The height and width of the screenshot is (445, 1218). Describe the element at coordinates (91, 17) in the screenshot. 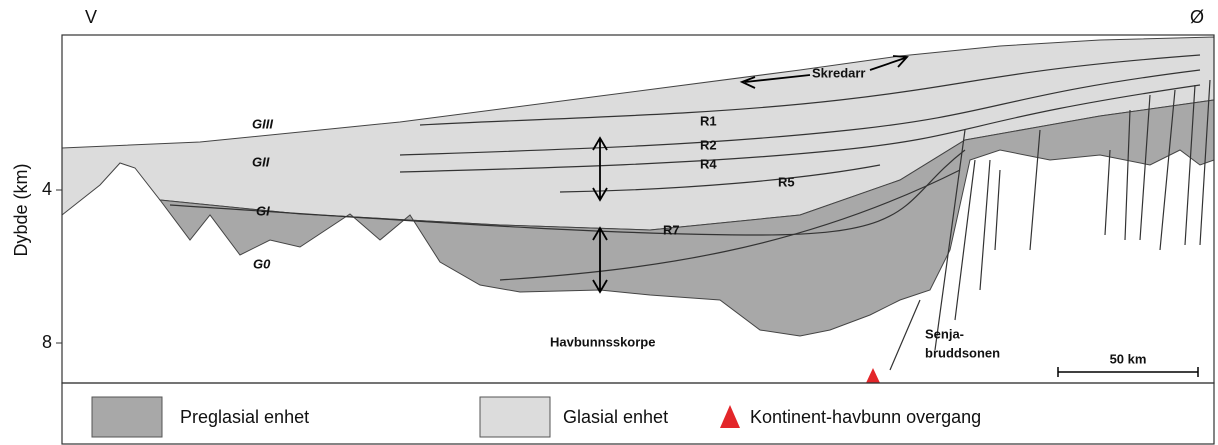

I see `west-label: V` at that location.